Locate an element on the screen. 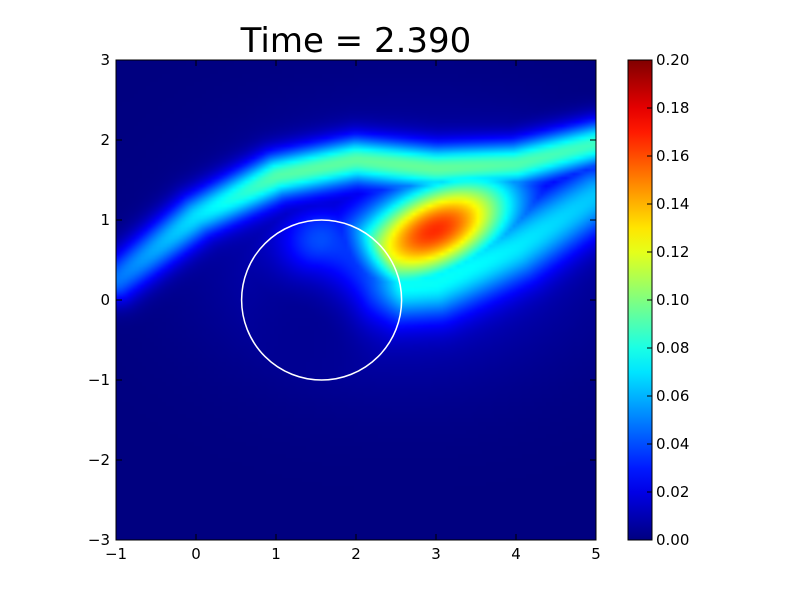 This screenshot has width=800, height=604. y-tick-label: −3 is located at coordinates (99, 540).